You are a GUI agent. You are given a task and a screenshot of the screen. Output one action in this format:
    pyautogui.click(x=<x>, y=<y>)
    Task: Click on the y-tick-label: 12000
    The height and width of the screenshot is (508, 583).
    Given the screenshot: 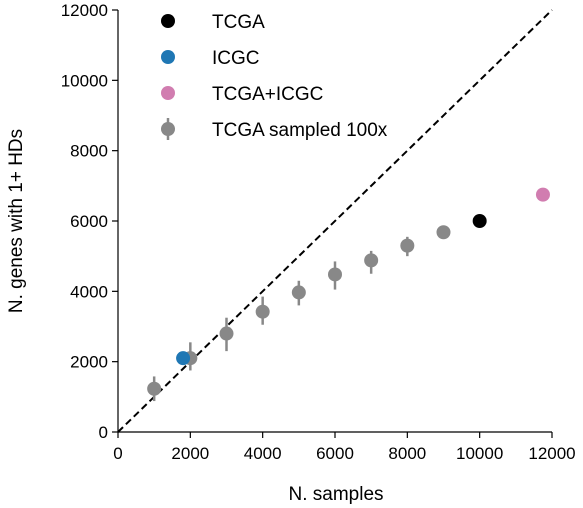 What is the action you would take?
    pyautogui.click(x=84, y=10)
    